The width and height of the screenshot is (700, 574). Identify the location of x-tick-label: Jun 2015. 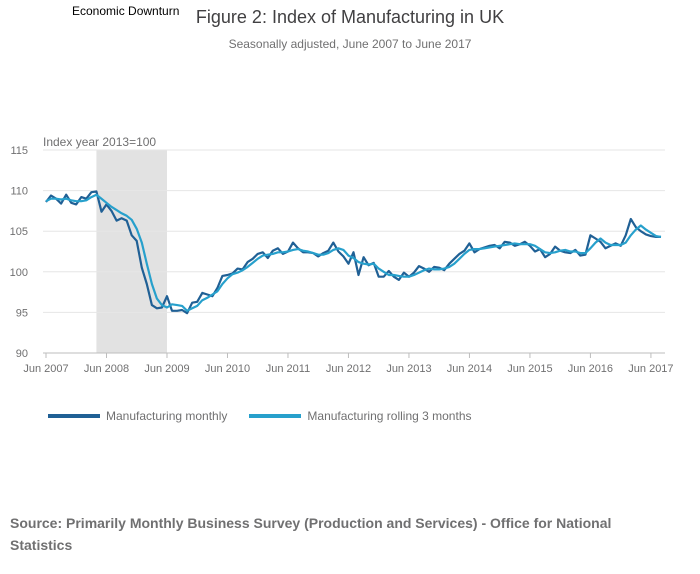
(529, 369).